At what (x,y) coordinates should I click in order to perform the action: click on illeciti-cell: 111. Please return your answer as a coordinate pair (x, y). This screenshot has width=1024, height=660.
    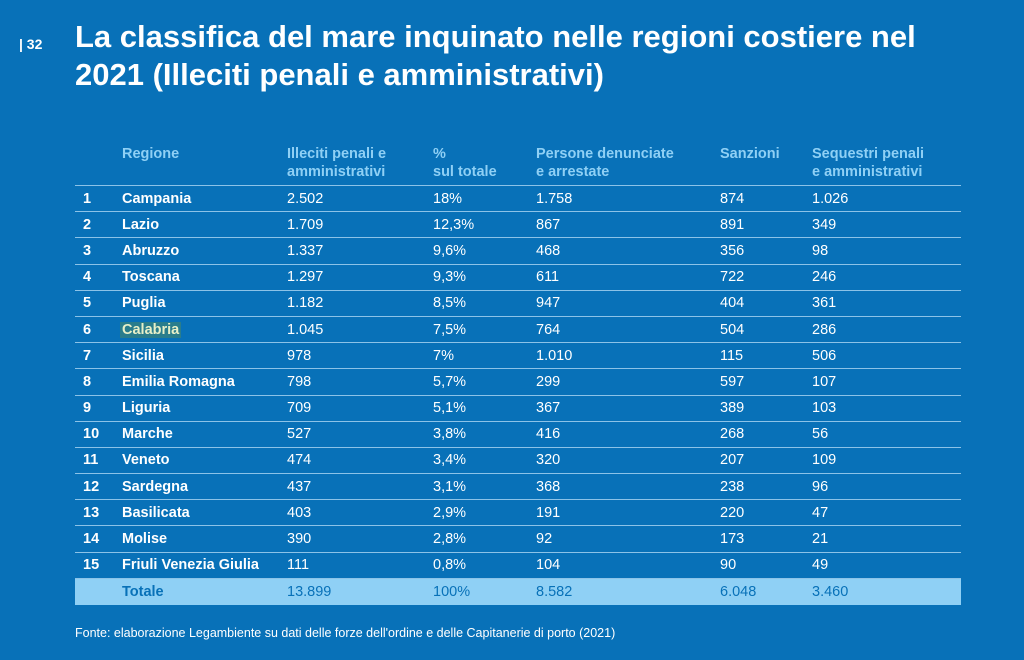
    Looking at the image, I should click on (360, 565).